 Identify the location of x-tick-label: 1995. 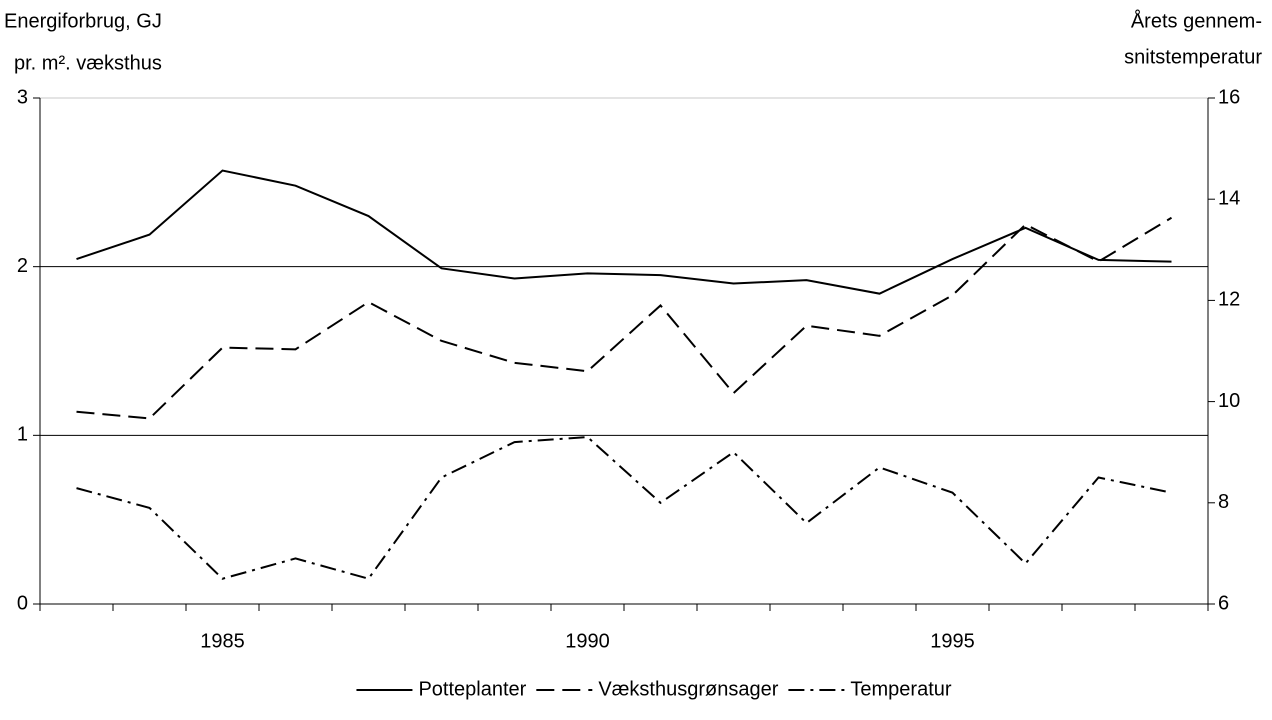
(952, 641).